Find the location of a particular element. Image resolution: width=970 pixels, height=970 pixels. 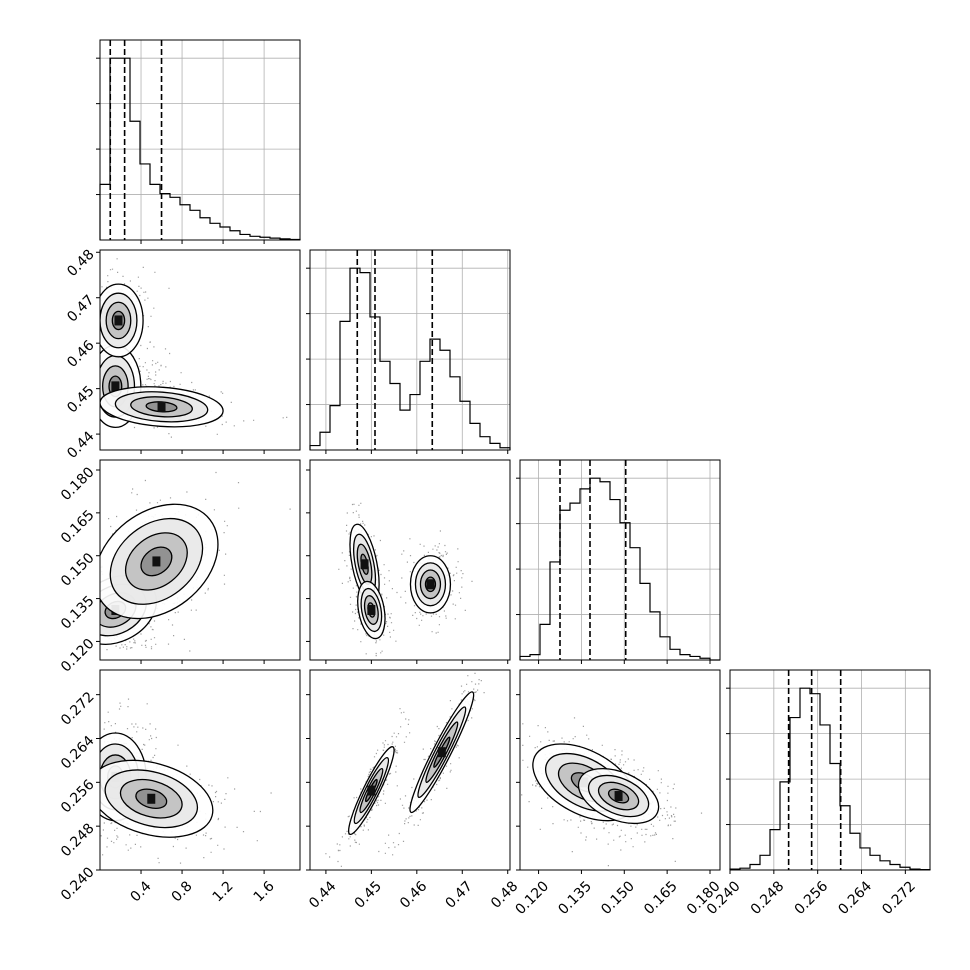

x-tick-label: 1.6 is located at coordinates (264, 891).